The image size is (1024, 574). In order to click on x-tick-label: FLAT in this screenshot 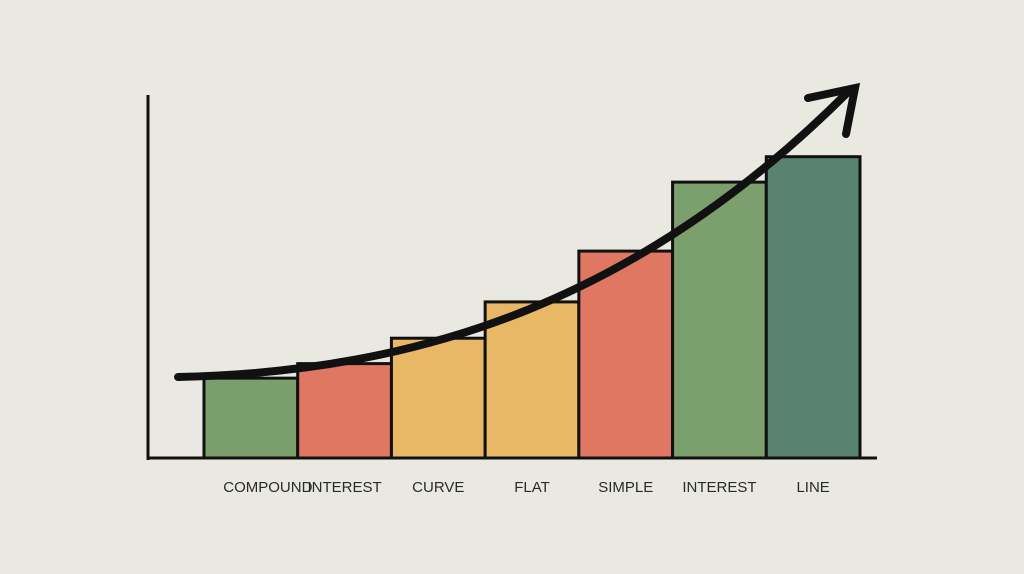, I will do `click(532, 487)`.